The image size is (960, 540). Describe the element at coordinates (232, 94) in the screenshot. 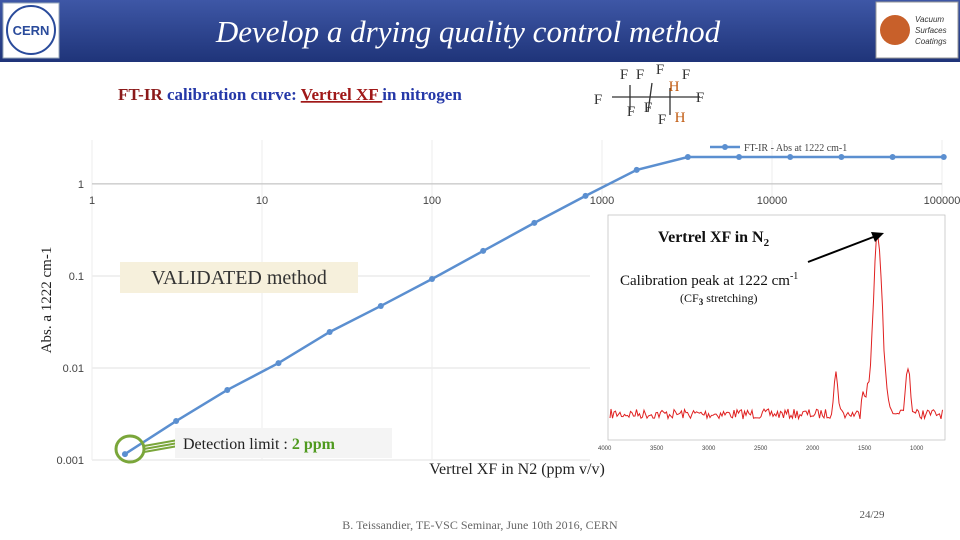

I see `subtitle-part: calibration curve:` at that location.